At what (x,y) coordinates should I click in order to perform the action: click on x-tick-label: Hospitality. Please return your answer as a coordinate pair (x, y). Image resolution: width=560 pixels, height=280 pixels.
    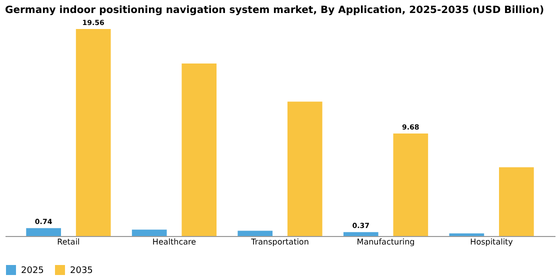
    Looking at the image, I should click on (492, 242).